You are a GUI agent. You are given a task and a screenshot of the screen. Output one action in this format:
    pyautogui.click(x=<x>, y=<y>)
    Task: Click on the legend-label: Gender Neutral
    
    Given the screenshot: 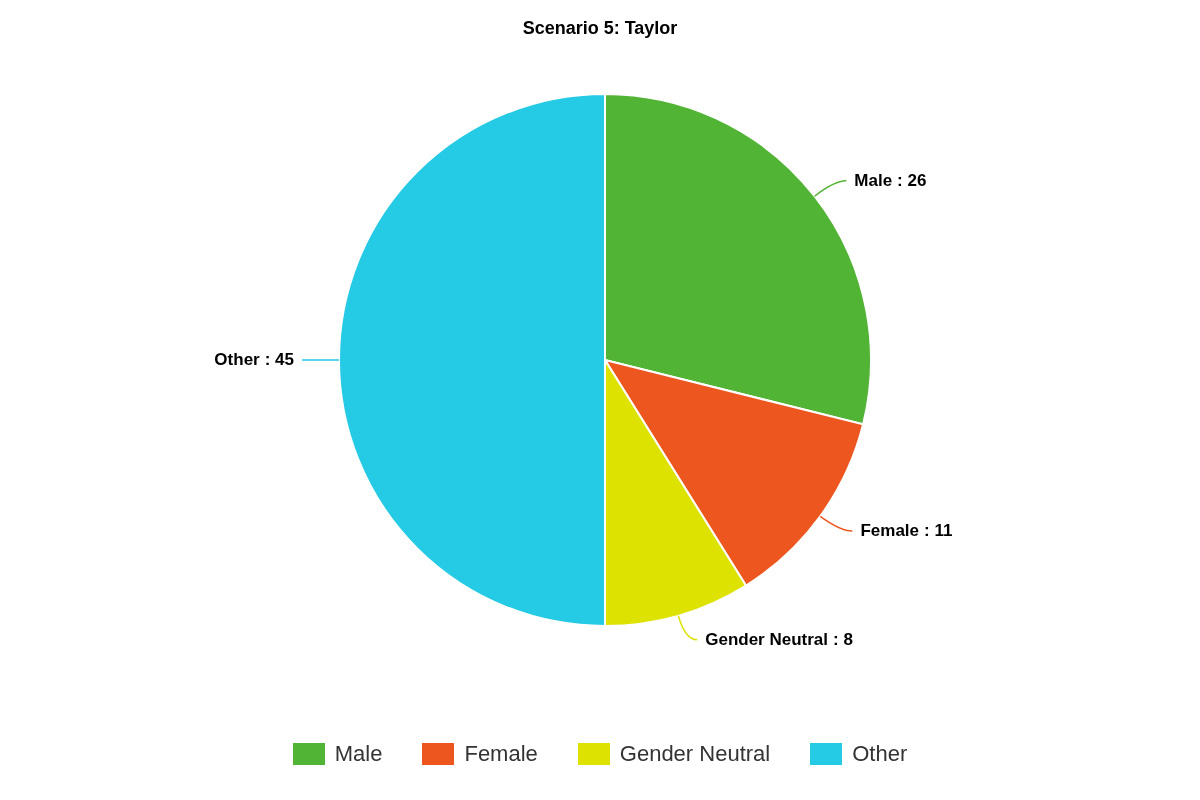 What is the action you would take?
    pyautogui.click(x=695, y=754)
    